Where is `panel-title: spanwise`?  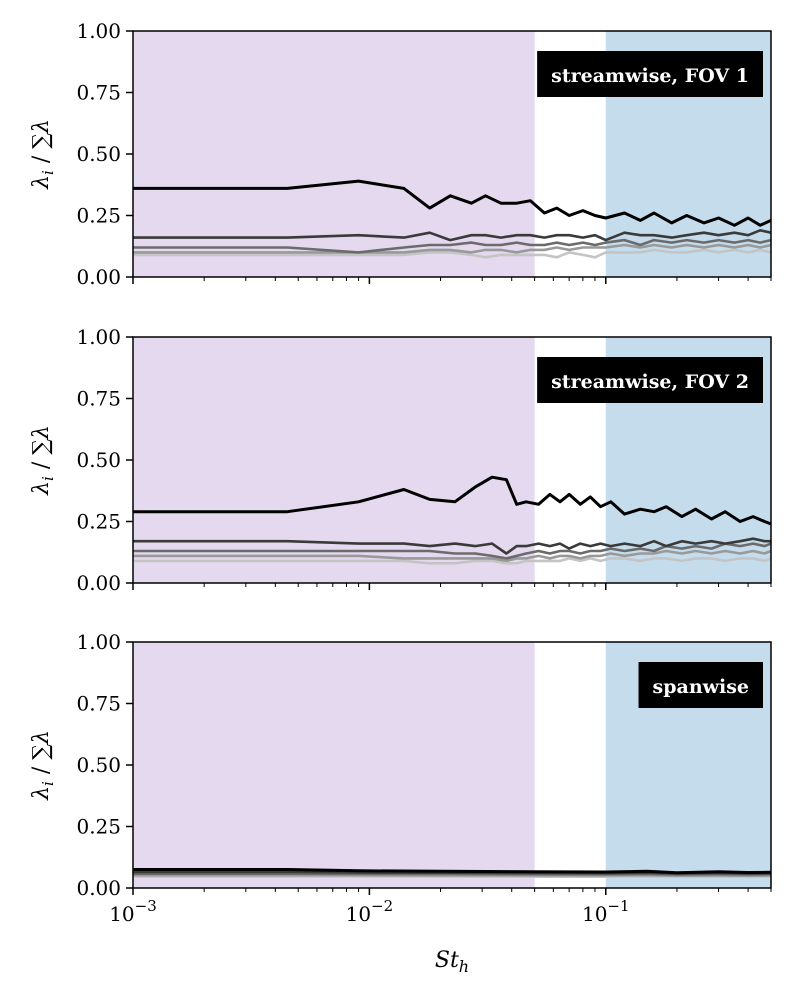 panel-title: spanwise is located at coordinates (701, 687).